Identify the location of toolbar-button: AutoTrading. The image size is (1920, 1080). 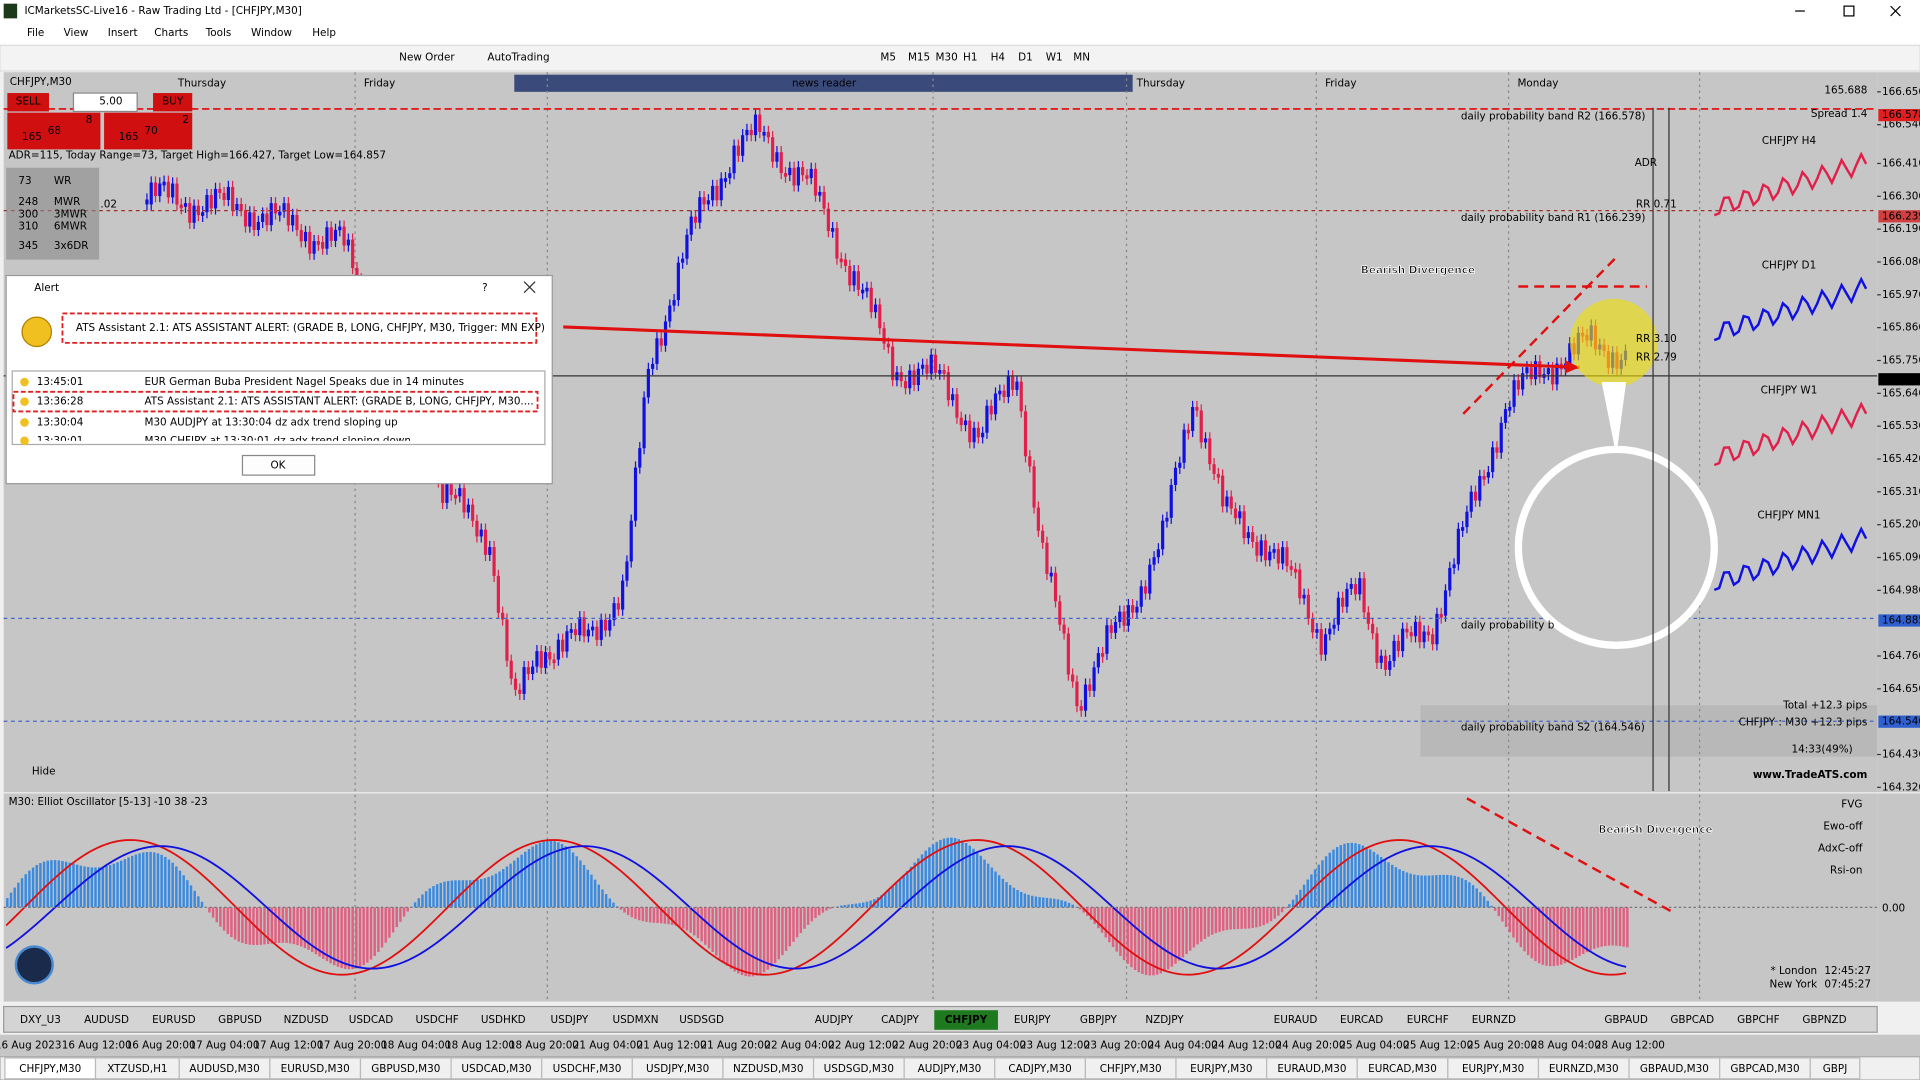
(518, 58).